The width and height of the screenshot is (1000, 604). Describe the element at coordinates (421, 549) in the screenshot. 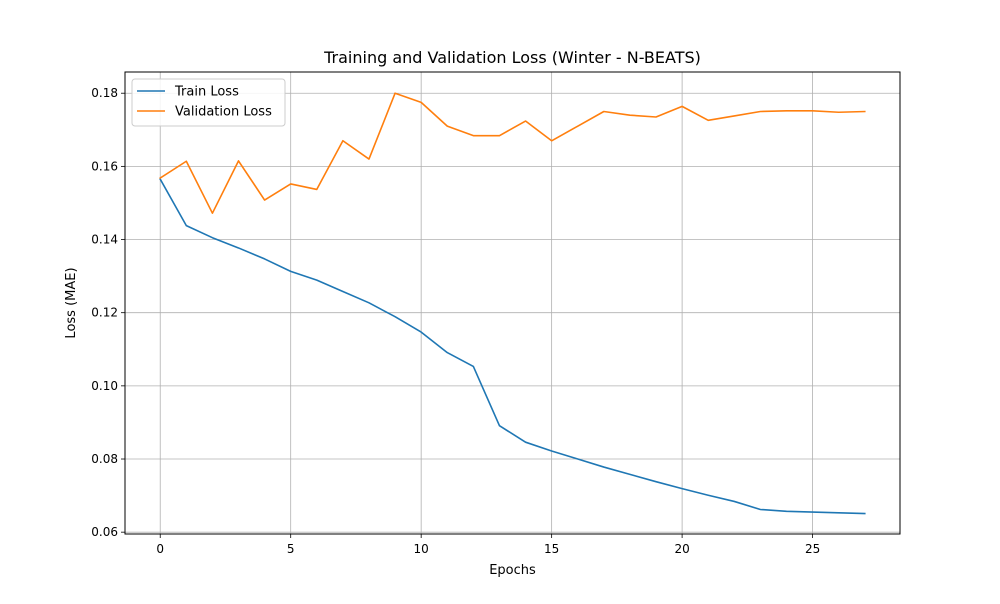

I see `x-tick-label: 10` at that location.